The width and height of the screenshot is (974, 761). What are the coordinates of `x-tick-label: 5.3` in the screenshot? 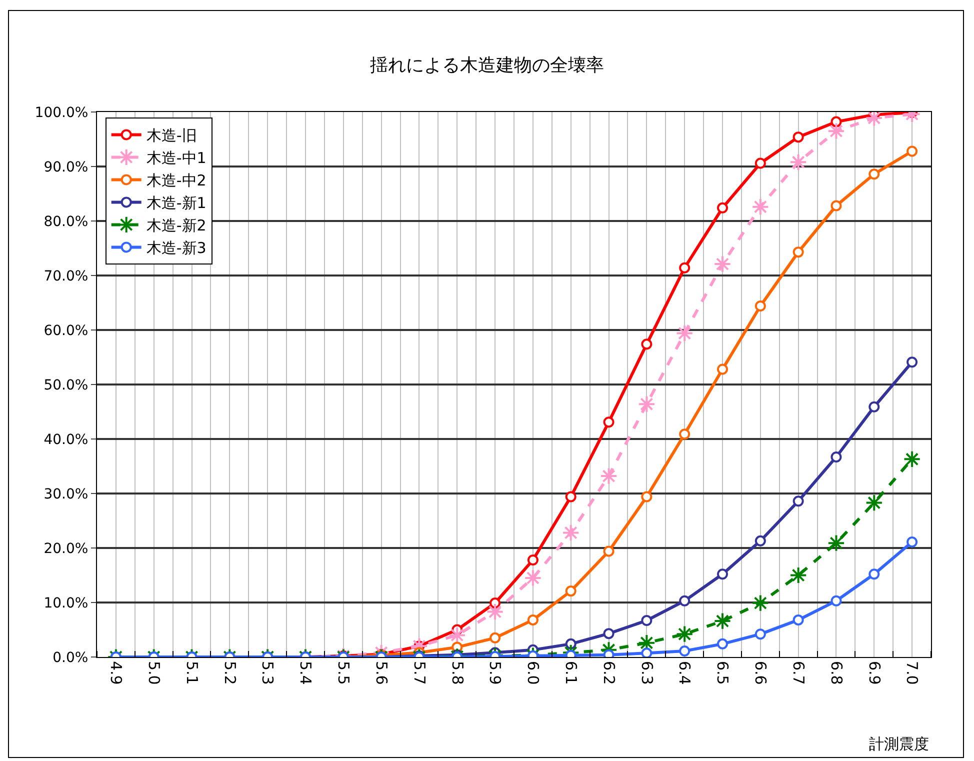 It's located at (267, 673).